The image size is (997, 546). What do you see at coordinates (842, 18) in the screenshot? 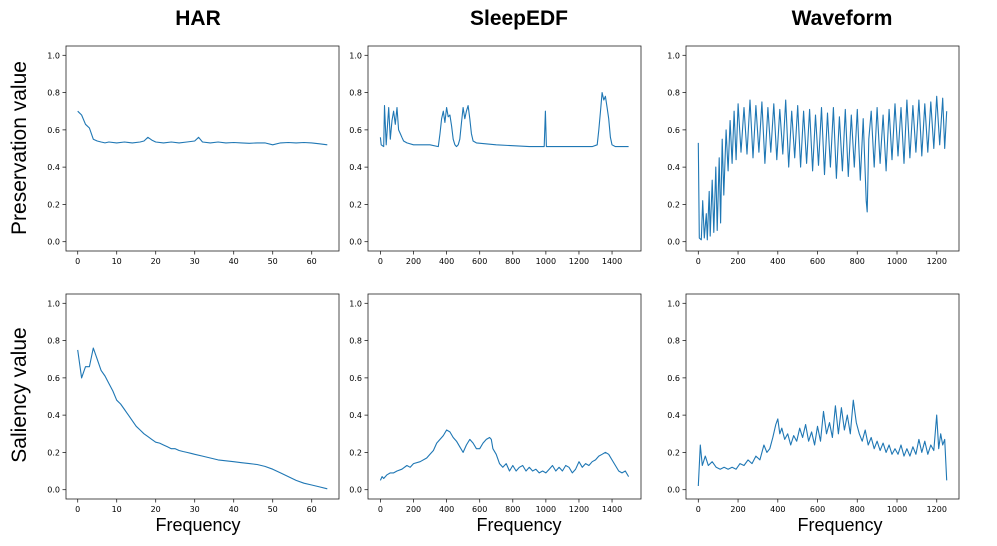
I see `column-title-waveform: Waveform` at bounding box center [842, 18].